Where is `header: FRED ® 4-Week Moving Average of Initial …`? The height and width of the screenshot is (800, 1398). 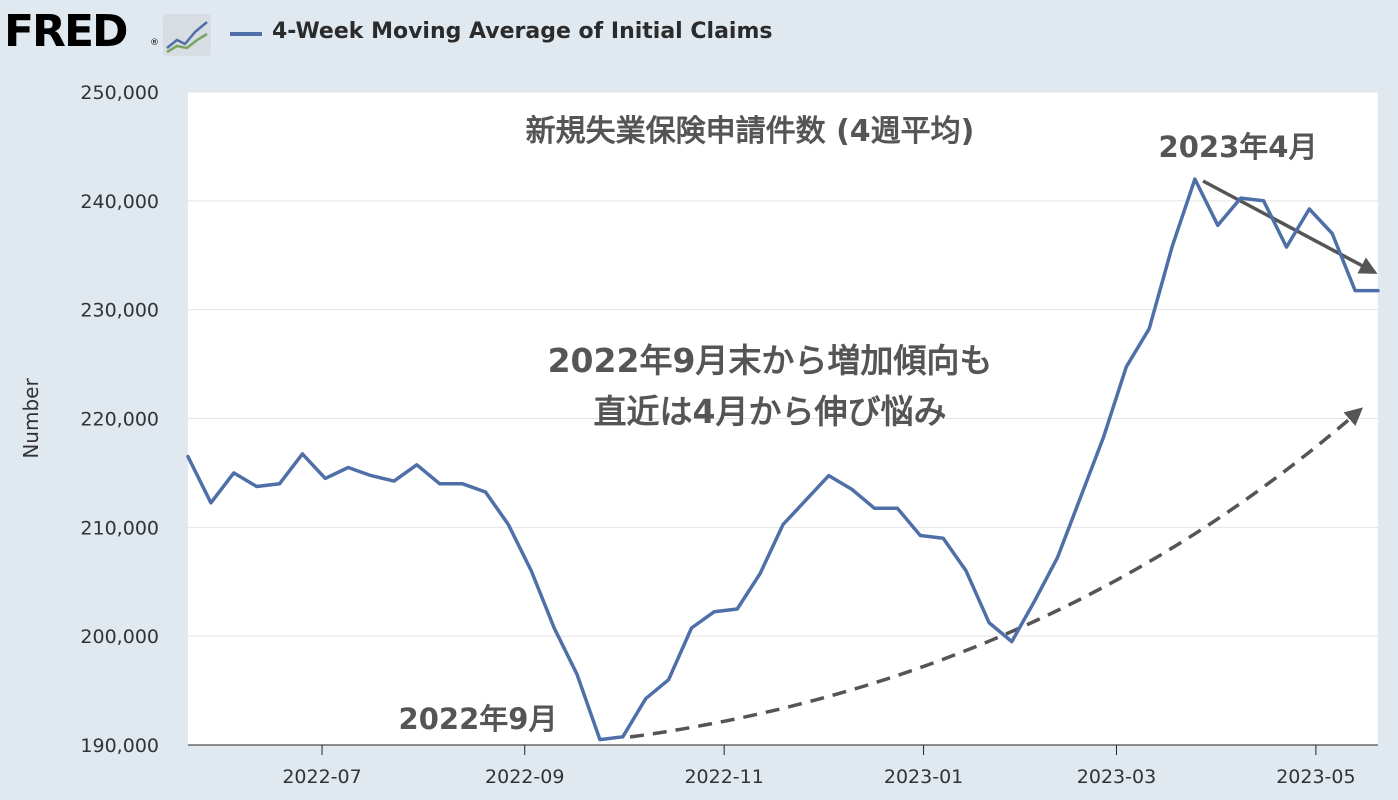
header: FRED ® 4-Week Moving Average of Initial … is located at coordinates (699, 35).